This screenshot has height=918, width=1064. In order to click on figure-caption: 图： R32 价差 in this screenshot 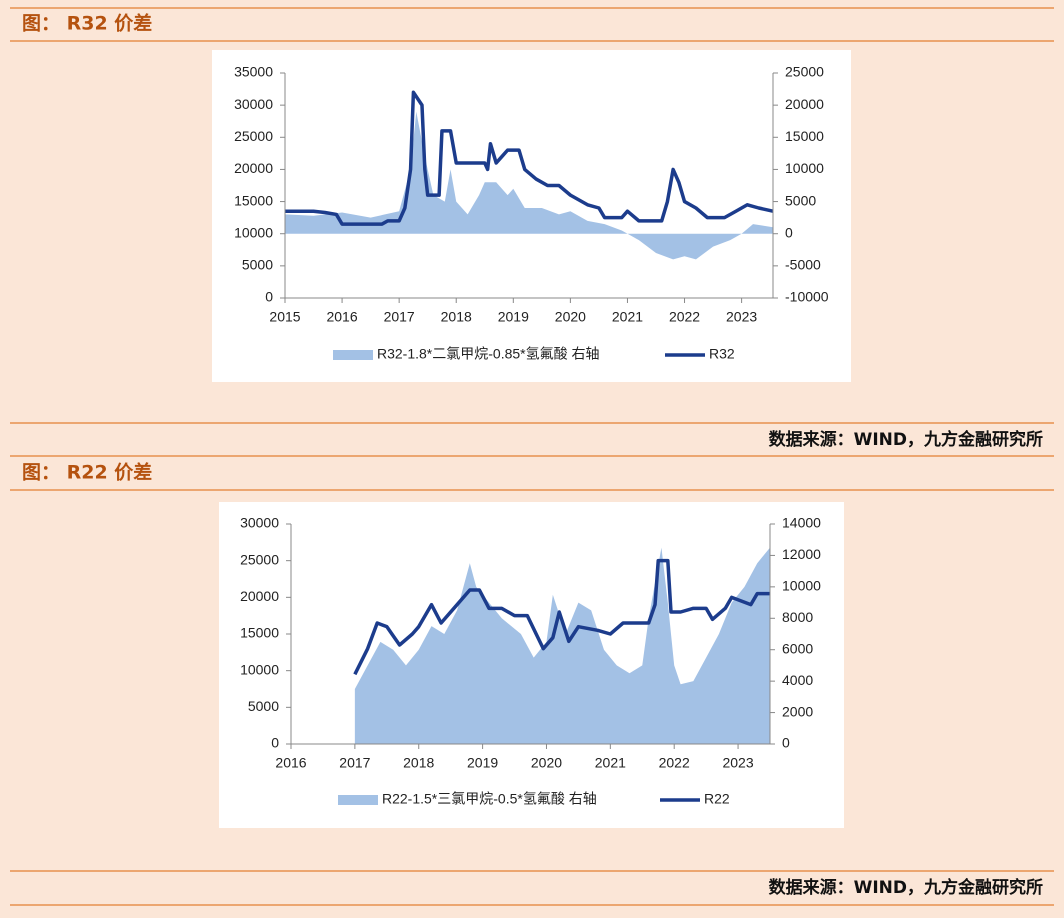, I will do `click(87, 23)`.